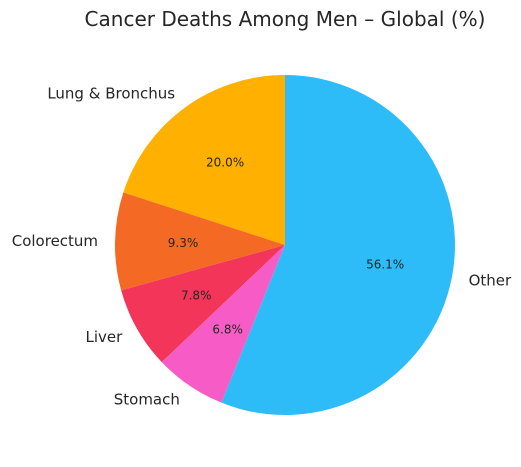  I want to click on pct-label-other: 56.1%, so click(385, 264).